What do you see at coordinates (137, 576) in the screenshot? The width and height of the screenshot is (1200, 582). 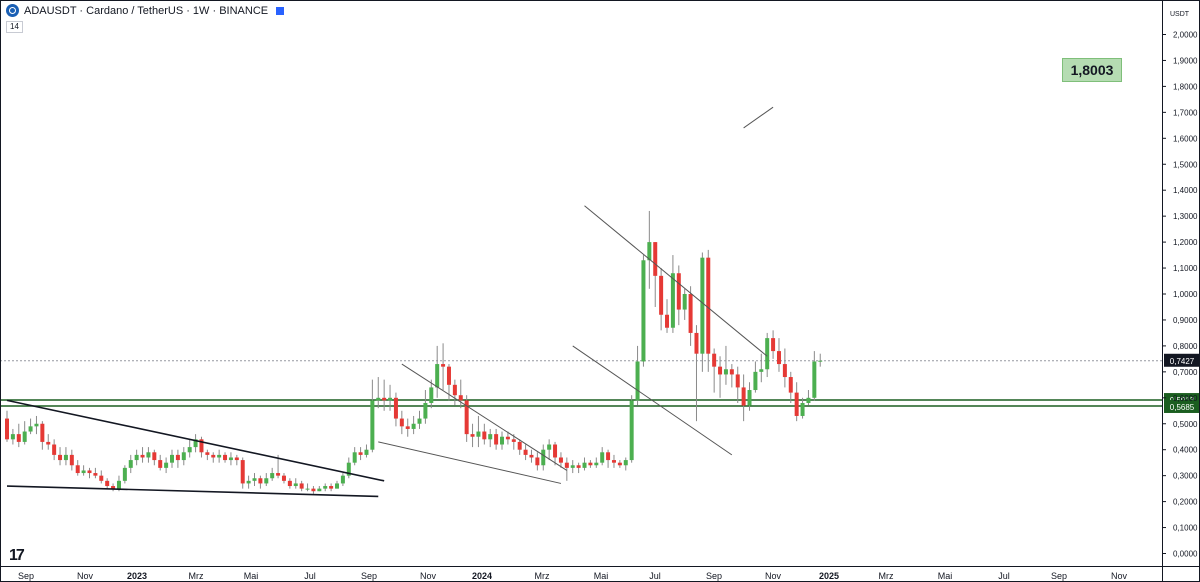 I see `time-axis-label: 2023` at bounding box center [137, 576].